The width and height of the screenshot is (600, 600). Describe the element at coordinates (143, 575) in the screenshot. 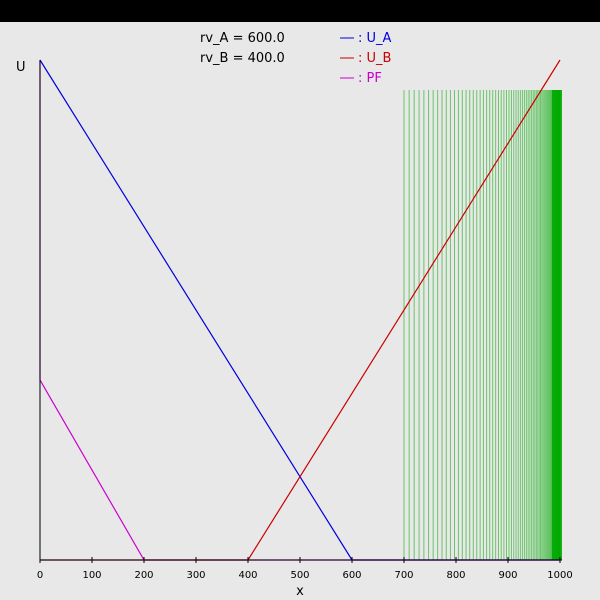

I see `x-tick-label-200: 200` at that location.